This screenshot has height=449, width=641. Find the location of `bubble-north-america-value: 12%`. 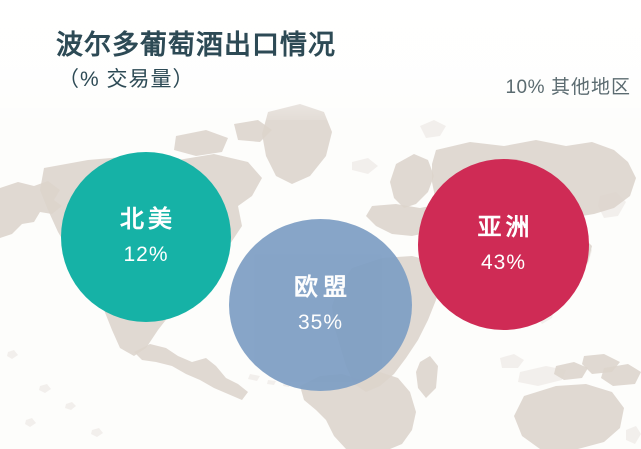

bubble-north-america-value: 12% is located at coordinates (146, 254).